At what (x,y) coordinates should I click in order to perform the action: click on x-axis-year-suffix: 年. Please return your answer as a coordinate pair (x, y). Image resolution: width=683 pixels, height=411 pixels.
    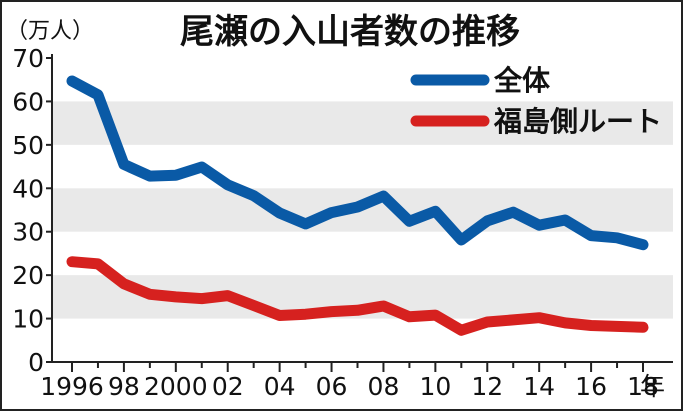
    Looking at the image, I should click on (652, 386).